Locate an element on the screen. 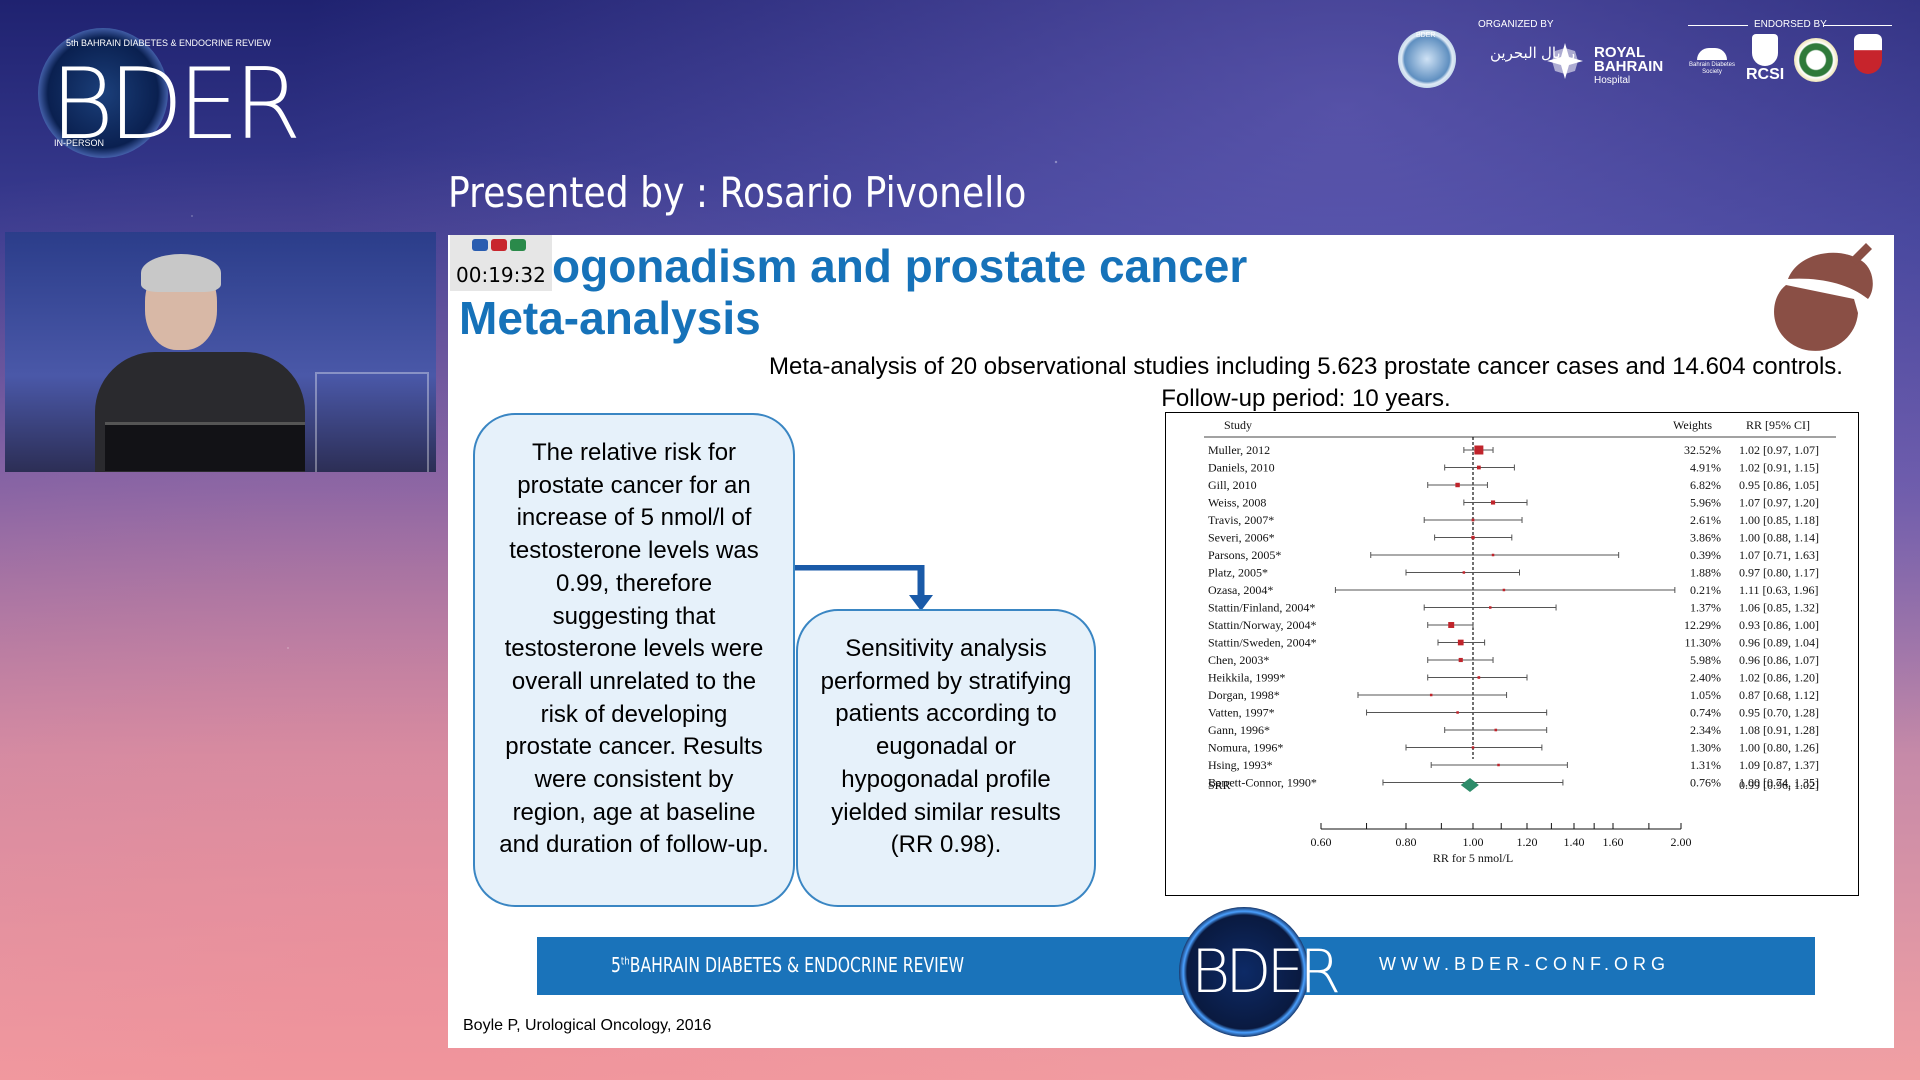  forest-study-name: Daniels, 2010 is located at coordinates (1241, 468).